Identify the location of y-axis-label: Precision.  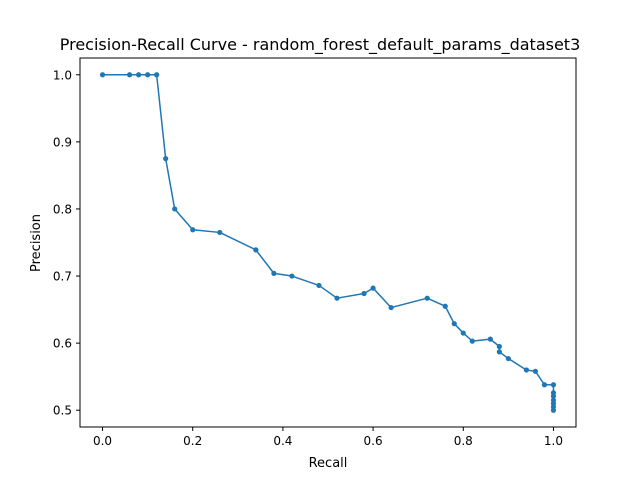
(36, 243).